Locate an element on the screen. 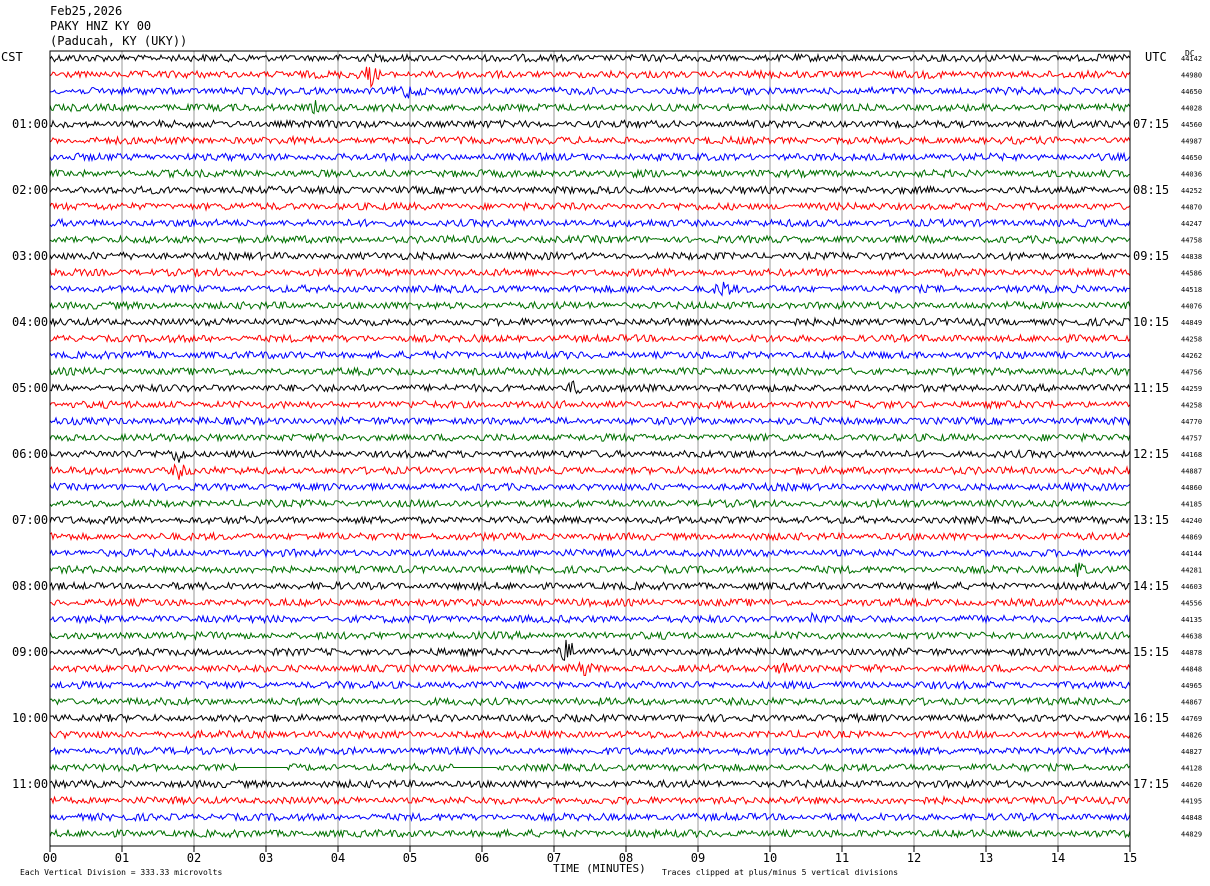  right-hour-label: 15:15 is located at coordinates (1151, 652).